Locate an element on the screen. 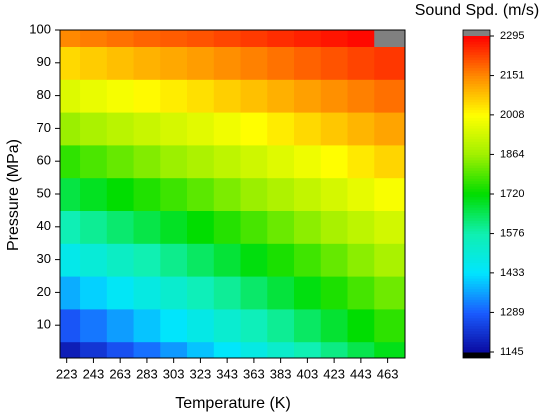 The image size is (550, 418). y-tick-label: 30 is located at coordinates (44, 258).